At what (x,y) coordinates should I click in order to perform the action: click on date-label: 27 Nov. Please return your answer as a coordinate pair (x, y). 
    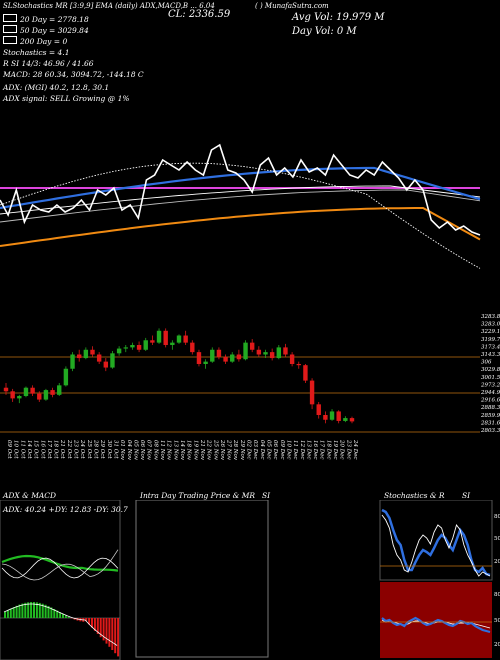
    Looking at the image, I should click on (229, 450).